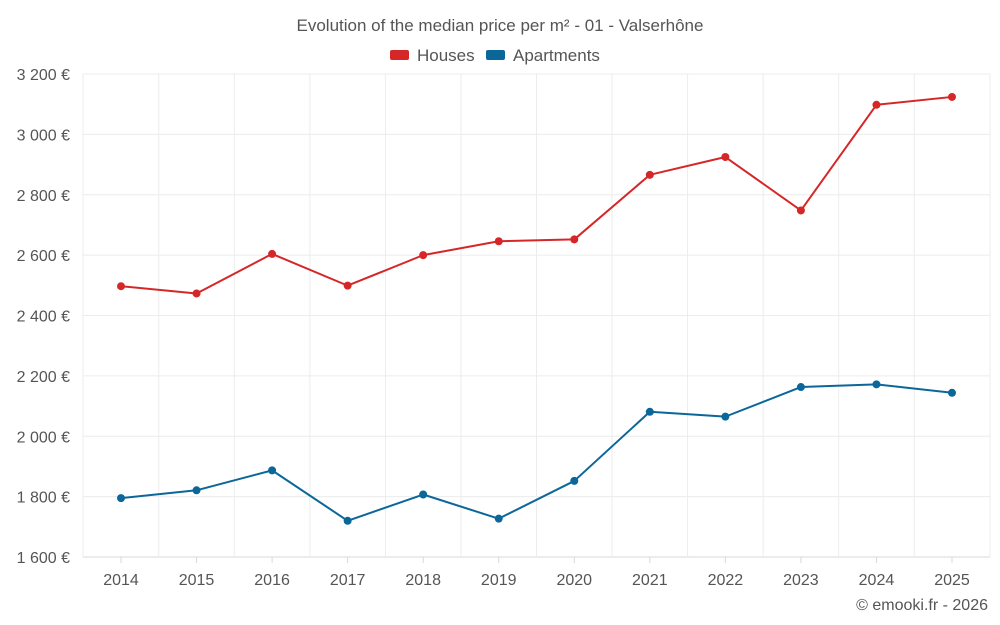 The height and width of the screenshot is (625, 1000). What do you see at coordinates (43, 377) in the screenshot?
I see `y-tick-label: 2 200 €` at bounding box center [43, 377].